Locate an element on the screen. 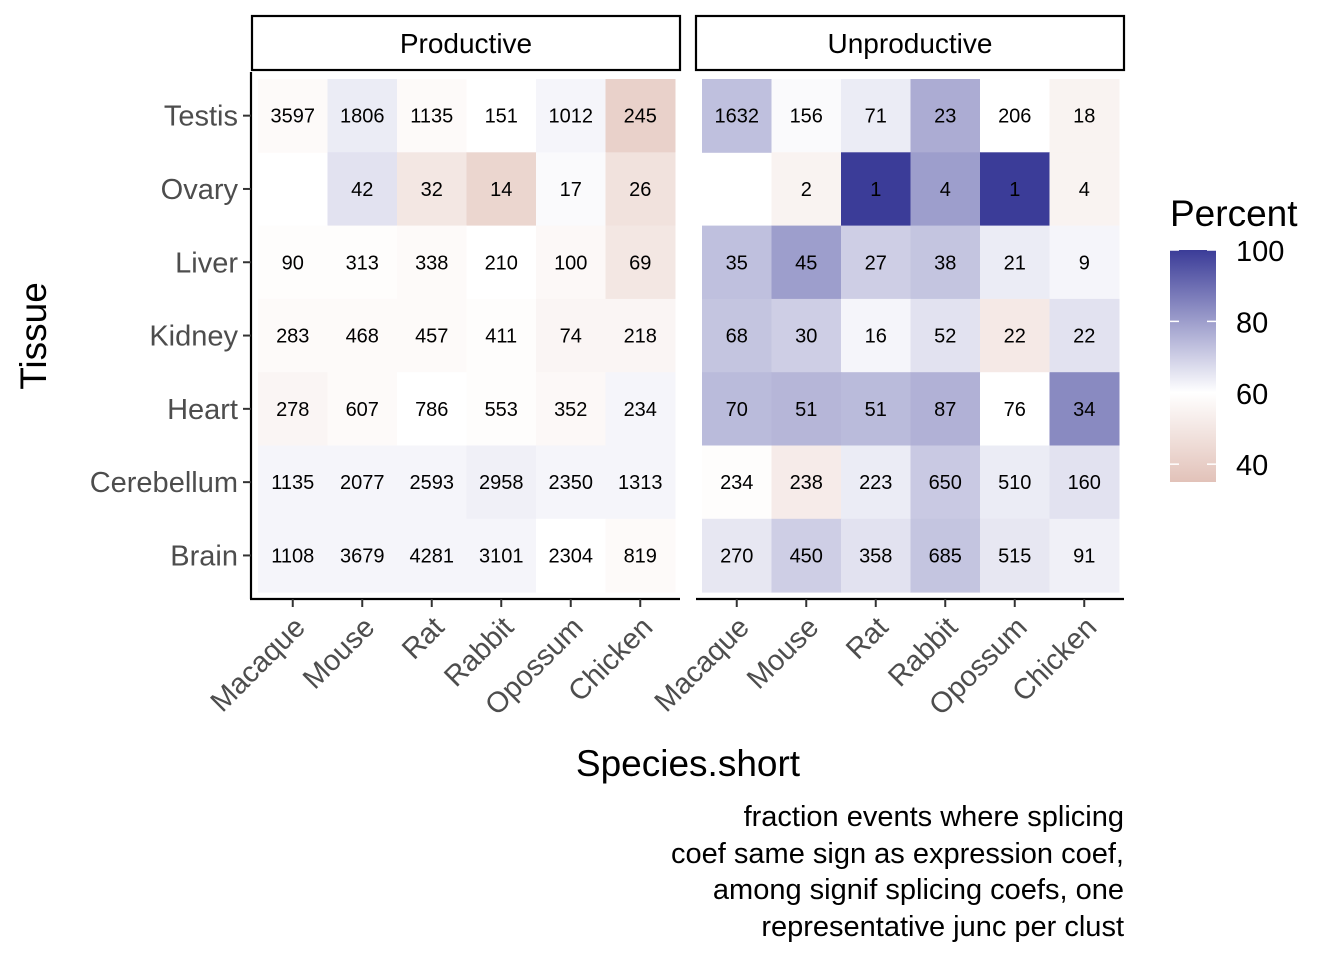 Image resolution: width=1344 pixels, height=960 pixels. cell-label: 468 is located at coordinates (362, 337).